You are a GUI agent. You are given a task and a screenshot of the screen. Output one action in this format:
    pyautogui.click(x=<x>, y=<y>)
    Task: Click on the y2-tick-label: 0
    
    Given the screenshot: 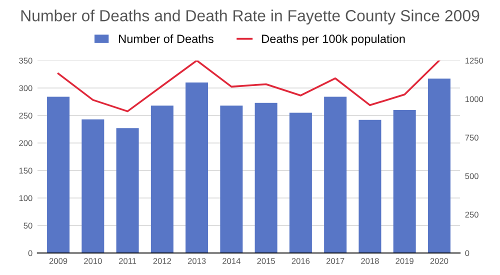 What is the action you would take?
    pyautogui.click(x=467, y=253)
    